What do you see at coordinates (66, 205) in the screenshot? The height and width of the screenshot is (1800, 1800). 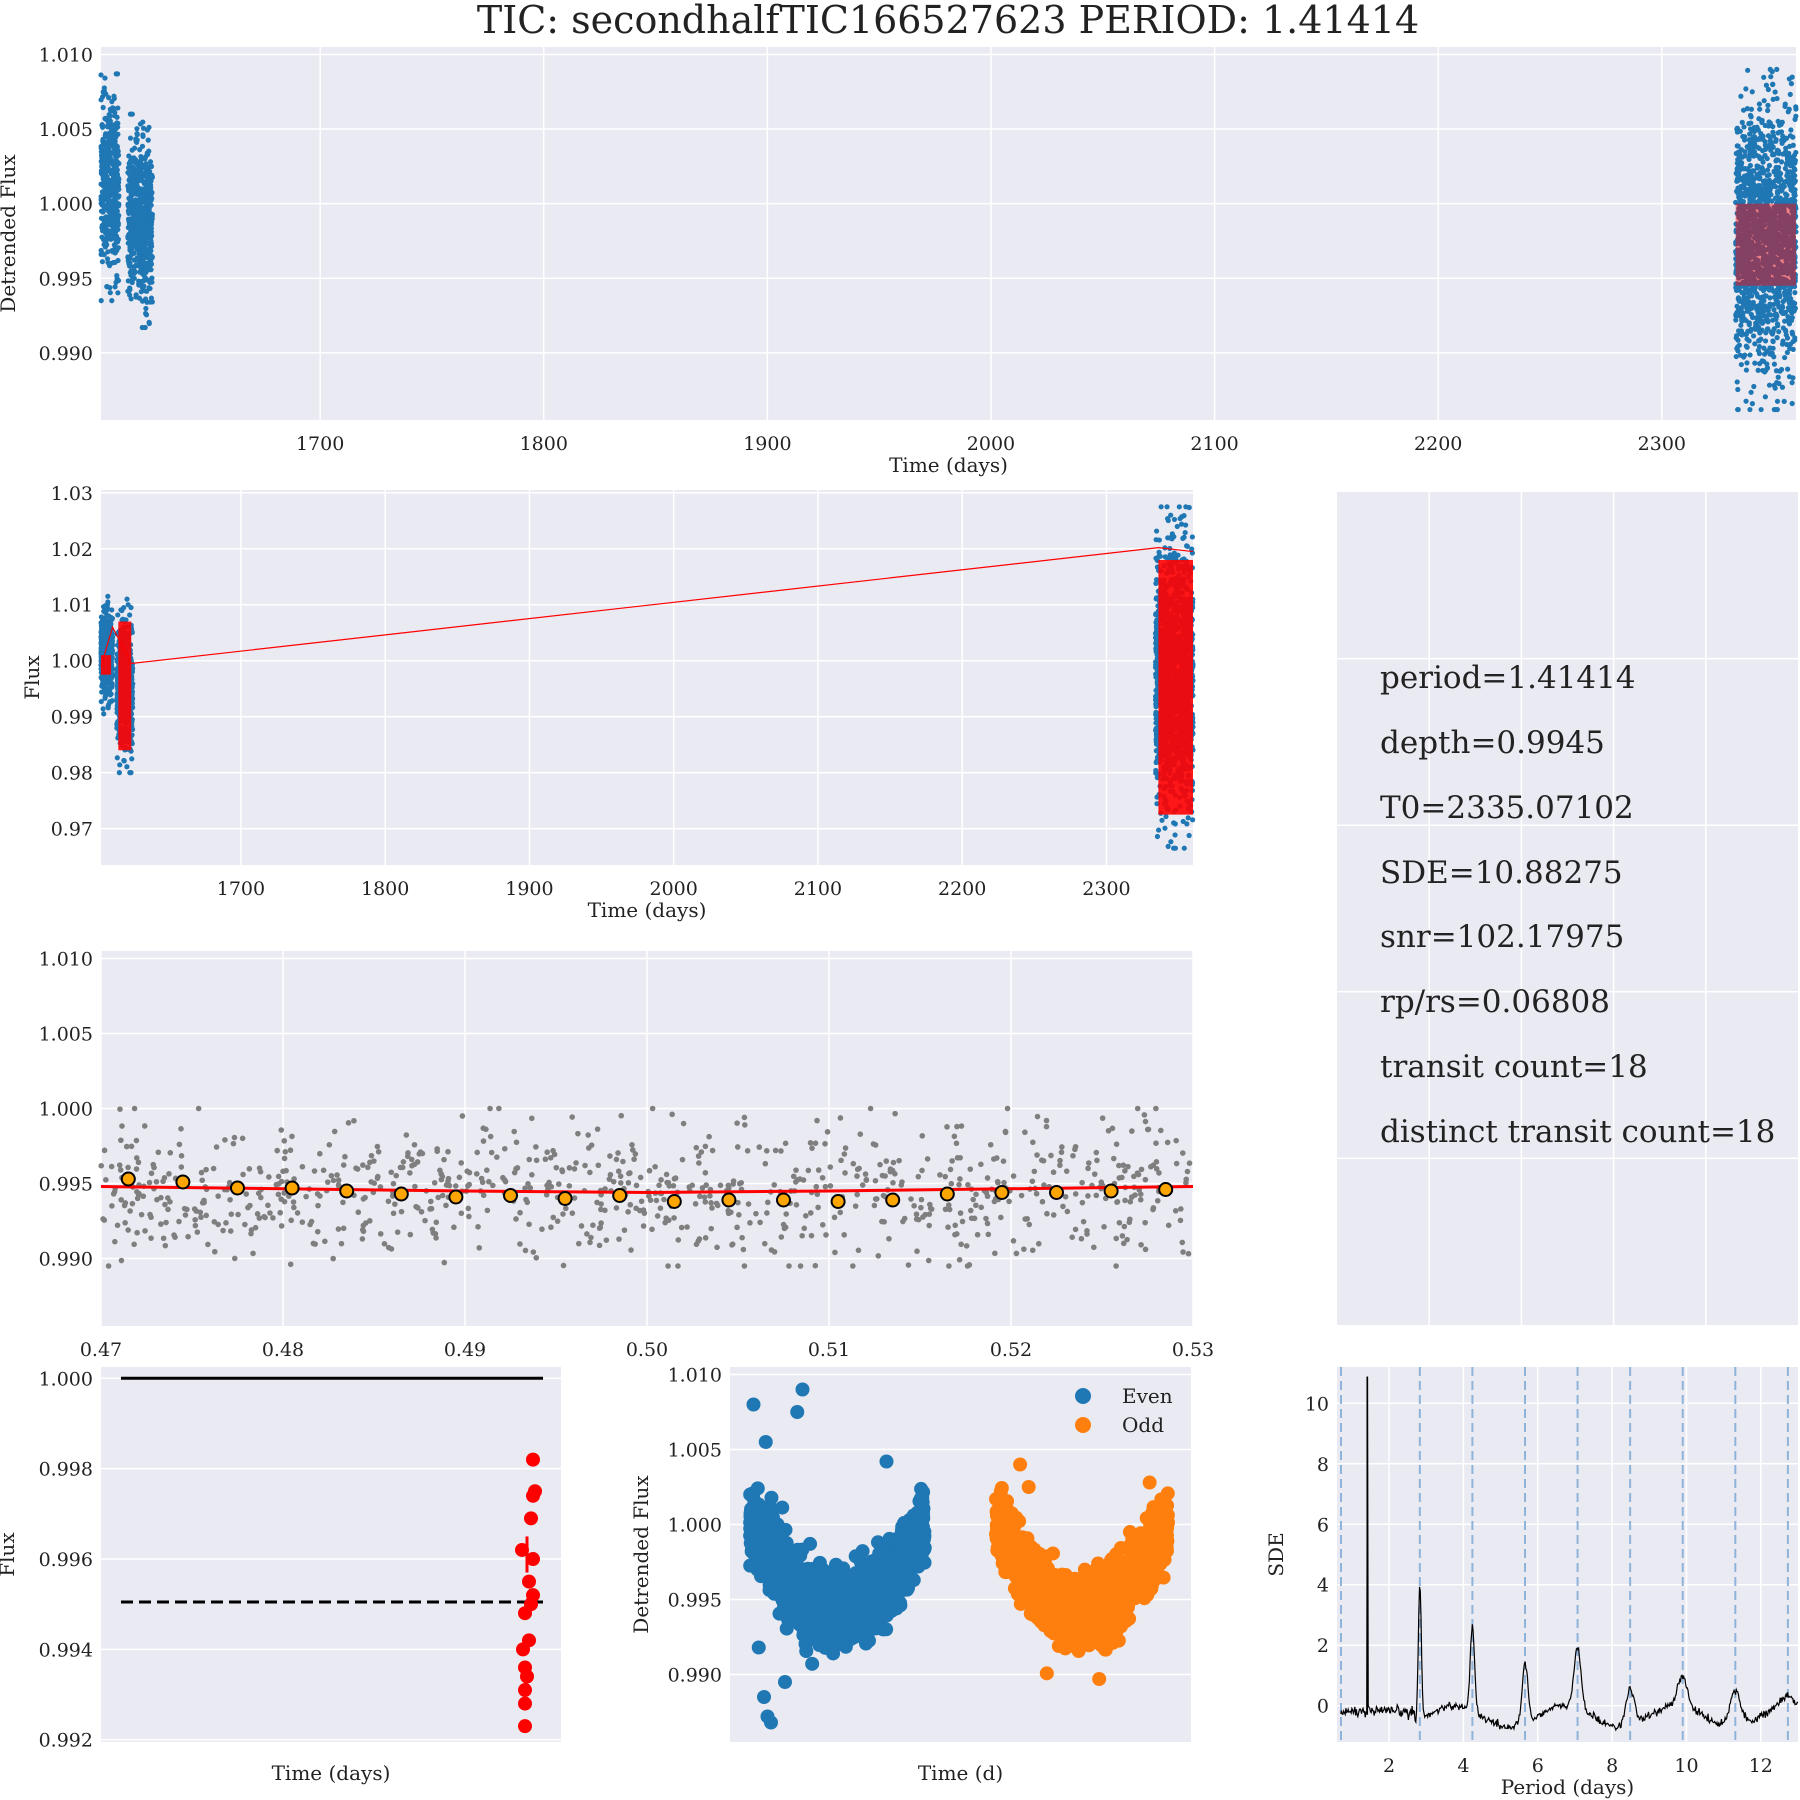 I see `y-tick-label: 1.000` at bounding box center [66, 205].